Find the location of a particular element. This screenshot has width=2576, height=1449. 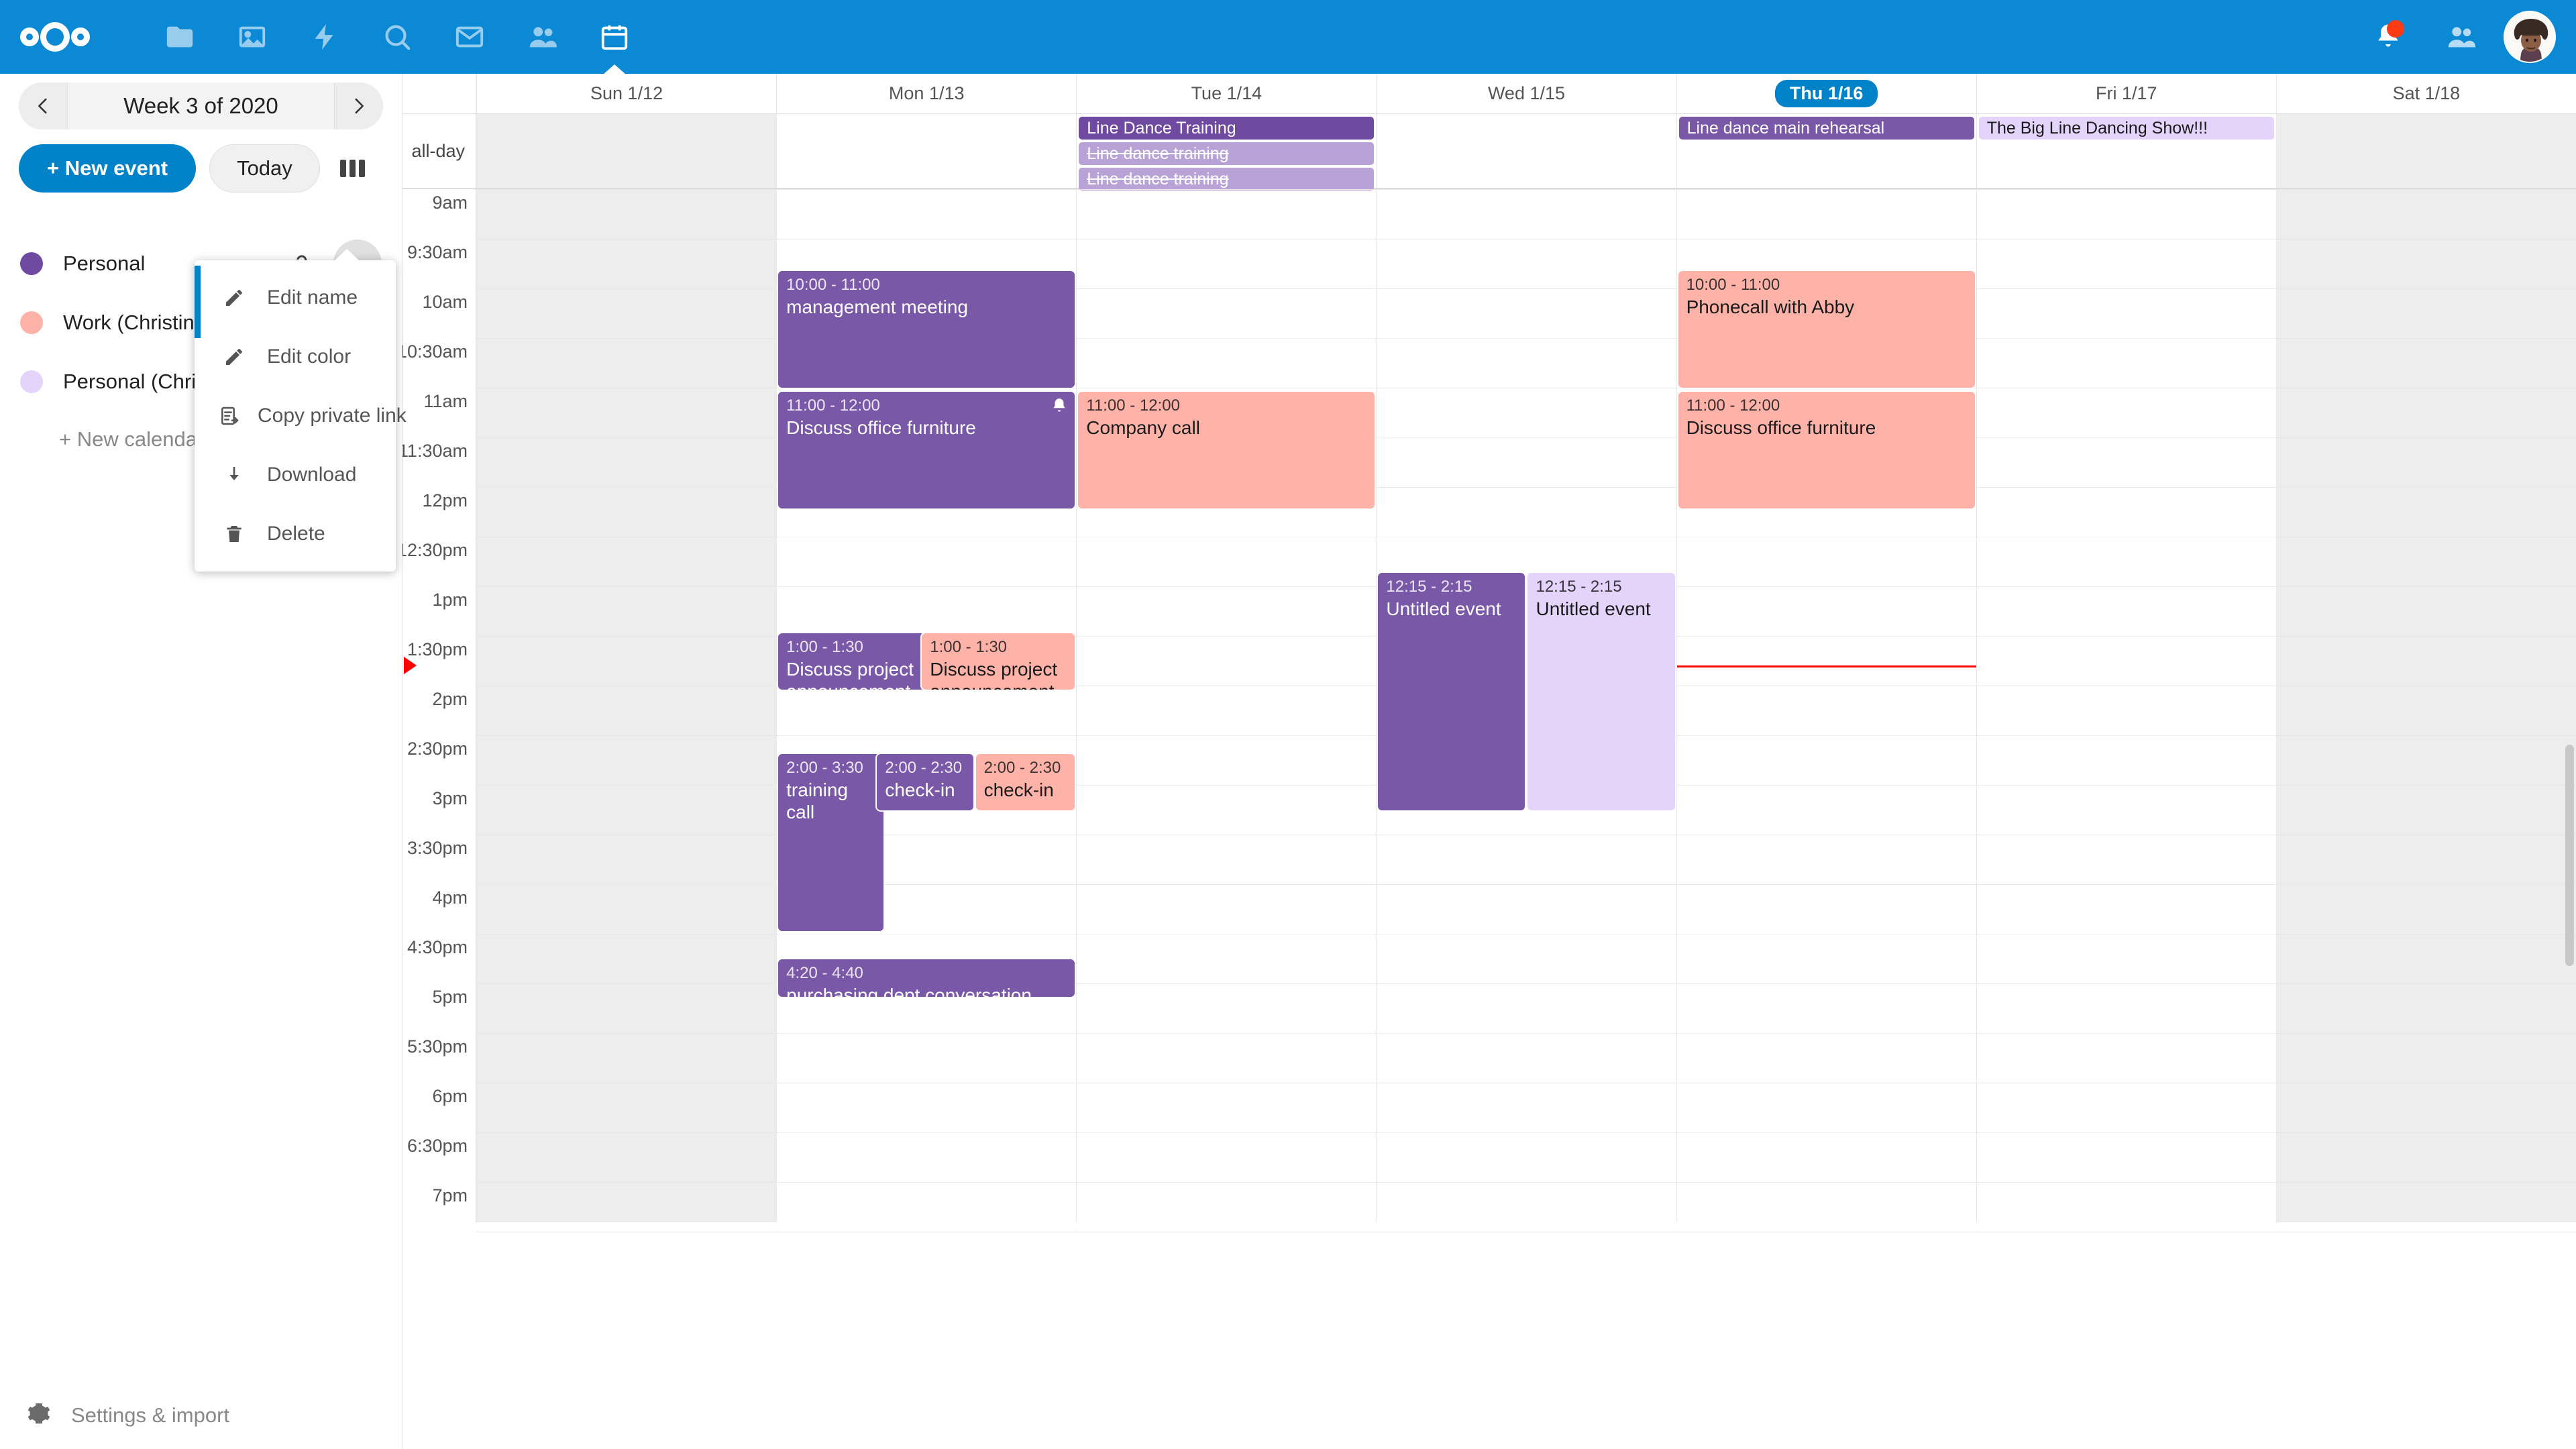

day-header-3: Wed 1/15 is located at coordinates (1526, 93).